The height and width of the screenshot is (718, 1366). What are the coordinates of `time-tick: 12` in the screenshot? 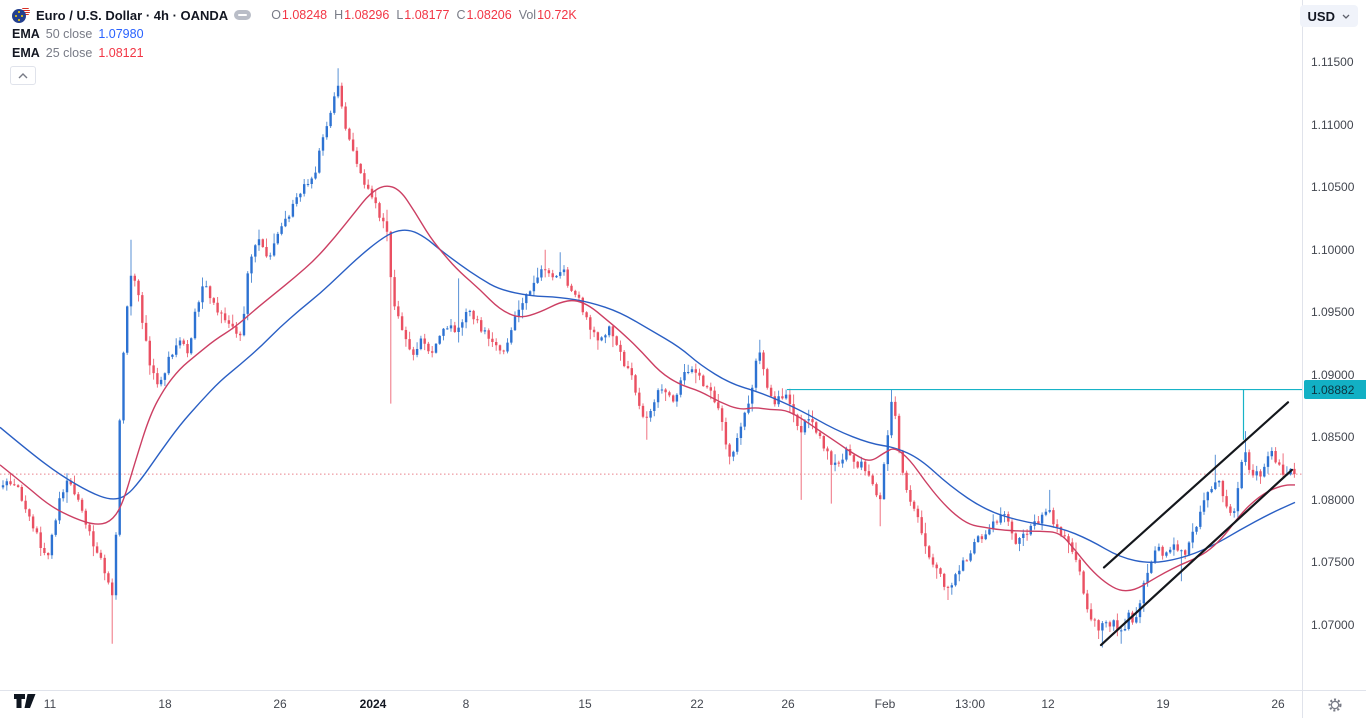 It's located at (1048, 704).